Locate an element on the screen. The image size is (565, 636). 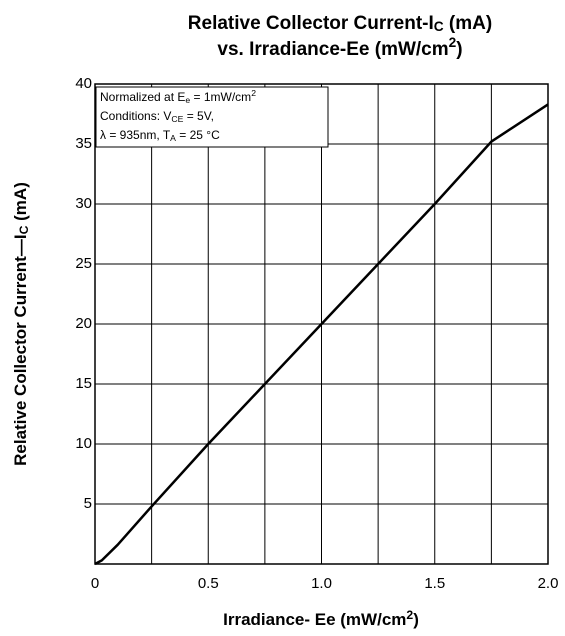
annotation-part: = 5V, is located at coordinates (198, 116).